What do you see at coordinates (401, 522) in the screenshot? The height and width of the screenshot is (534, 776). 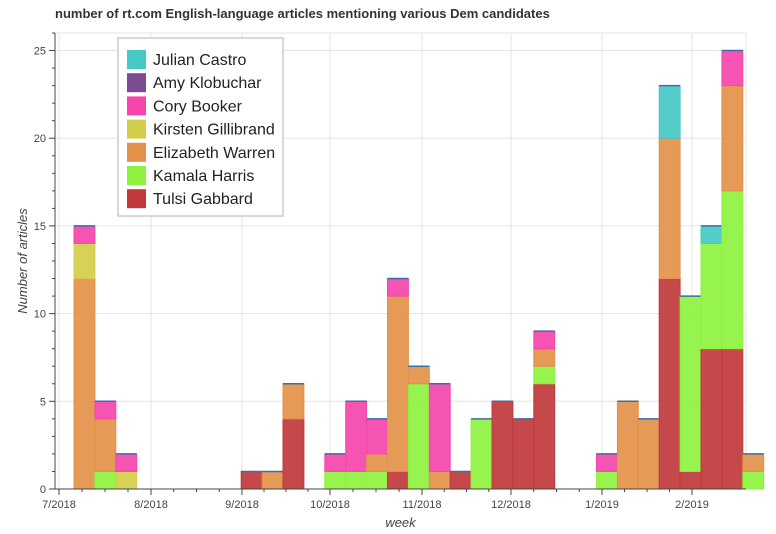 I see `x-axis-label: week` at bounding box center [401, 522].